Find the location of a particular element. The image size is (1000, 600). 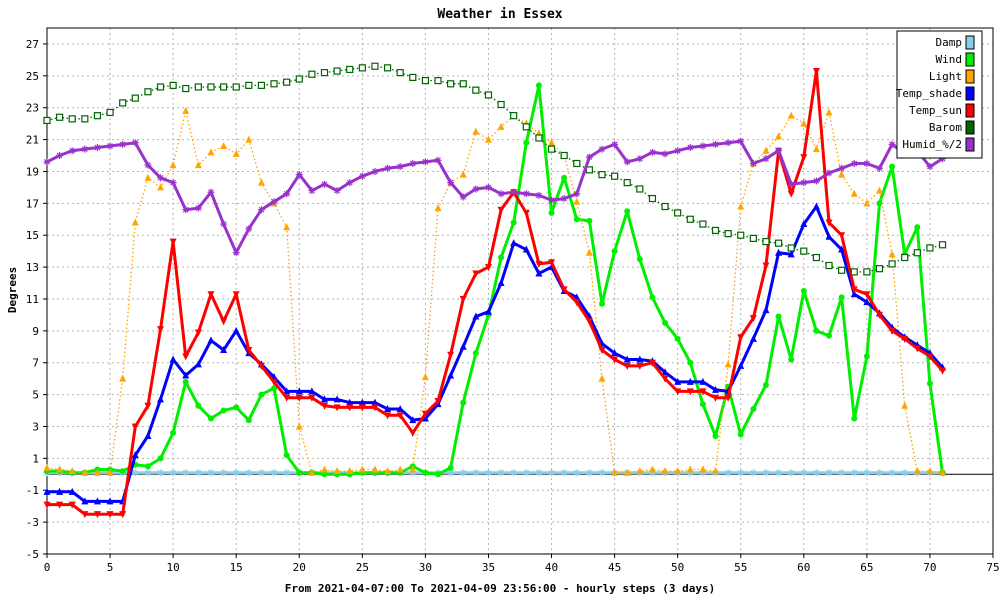

x-tick-label: 10 is located at coordinates (173, 567).